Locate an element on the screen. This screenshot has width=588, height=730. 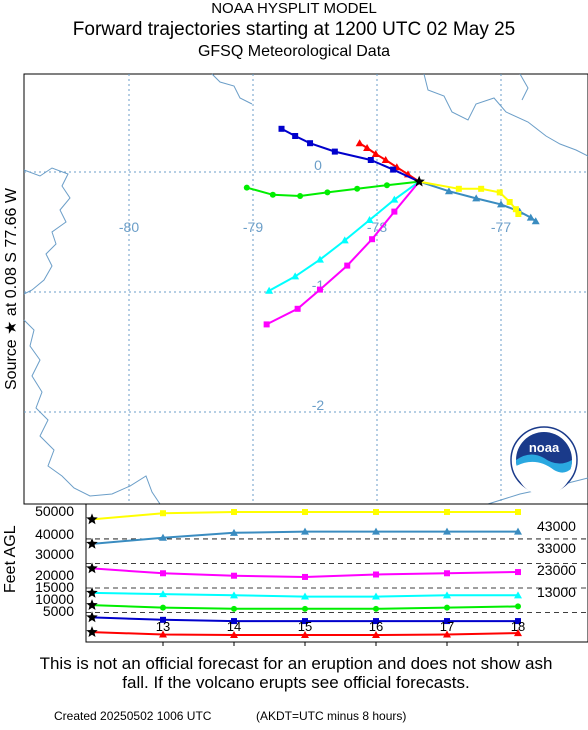
footer-timezone: (AKDT=UTC minus 8 hours) is located at coordinates (331, 716).